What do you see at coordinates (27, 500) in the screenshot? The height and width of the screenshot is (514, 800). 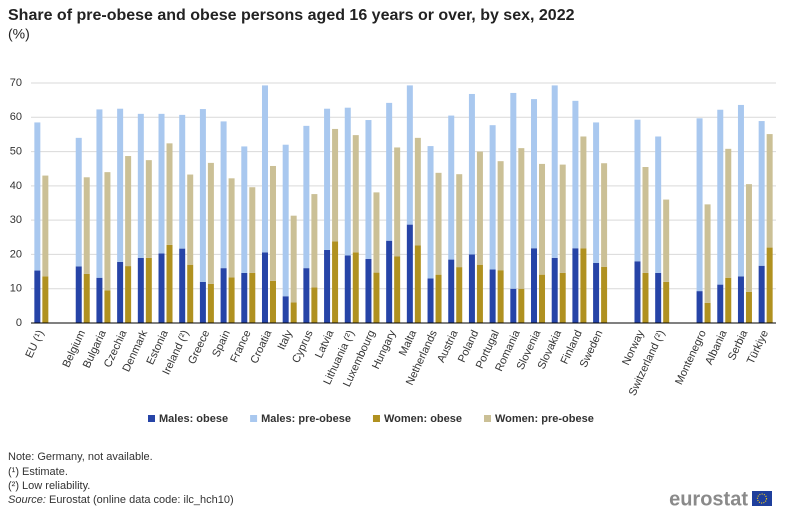 I see `source-label: Source:` at bounding box center [27, 500].